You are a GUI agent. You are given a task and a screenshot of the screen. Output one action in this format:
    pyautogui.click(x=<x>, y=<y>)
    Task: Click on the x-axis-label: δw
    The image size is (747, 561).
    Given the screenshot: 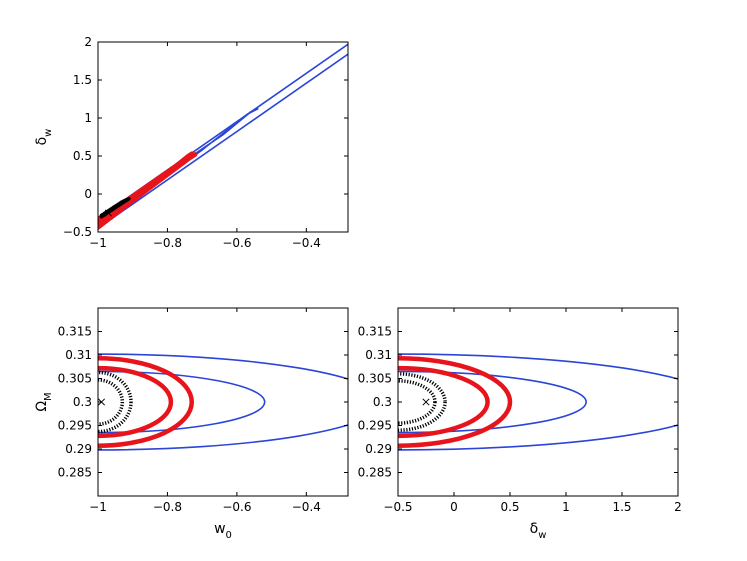 What is the action you would take?
    pyautogui.click(x=538, y=531)
    